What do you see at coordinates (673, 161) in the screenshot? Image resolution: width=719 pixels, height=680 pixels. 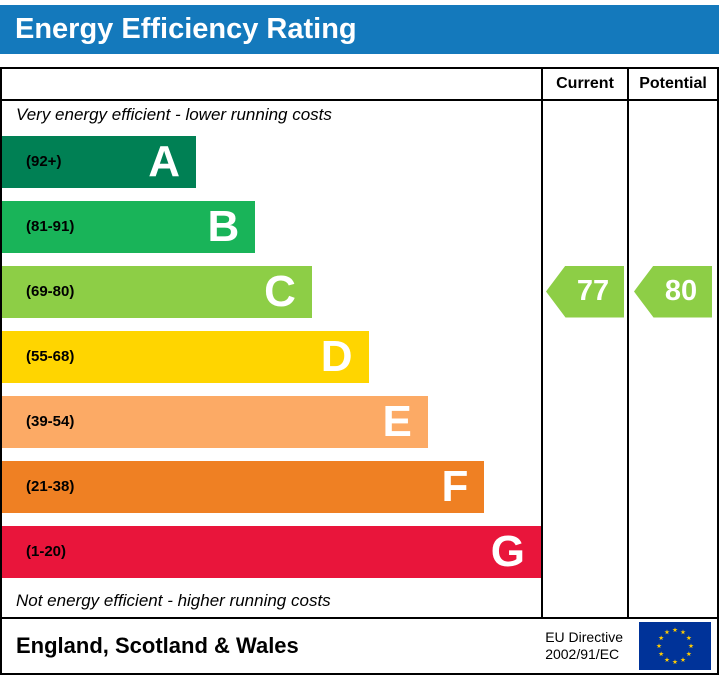 I see `potential-row-a` at bounding box center [673, 161].